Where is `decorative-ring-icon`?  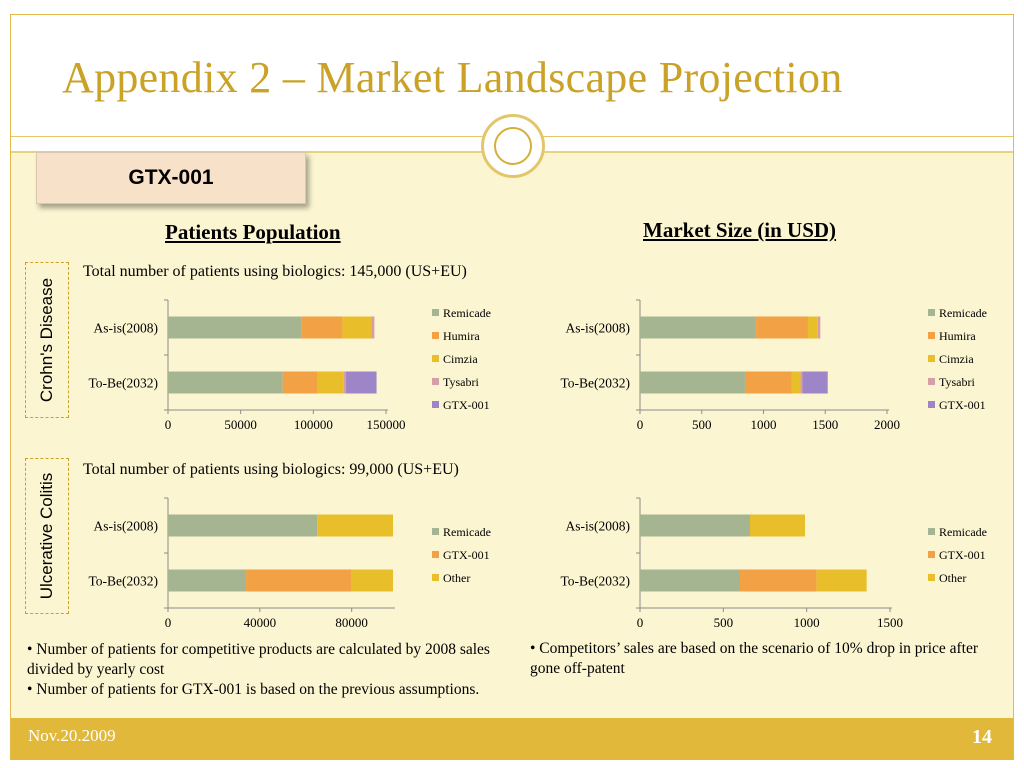 decorative-ring-icon is located at coordinates (513, 146).